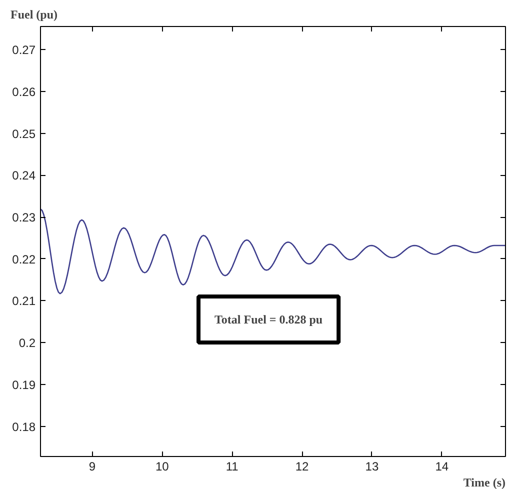 The height and width of the screenshot is (489, 513). I want to click on x-tick-label: 14, so click(442, 467).